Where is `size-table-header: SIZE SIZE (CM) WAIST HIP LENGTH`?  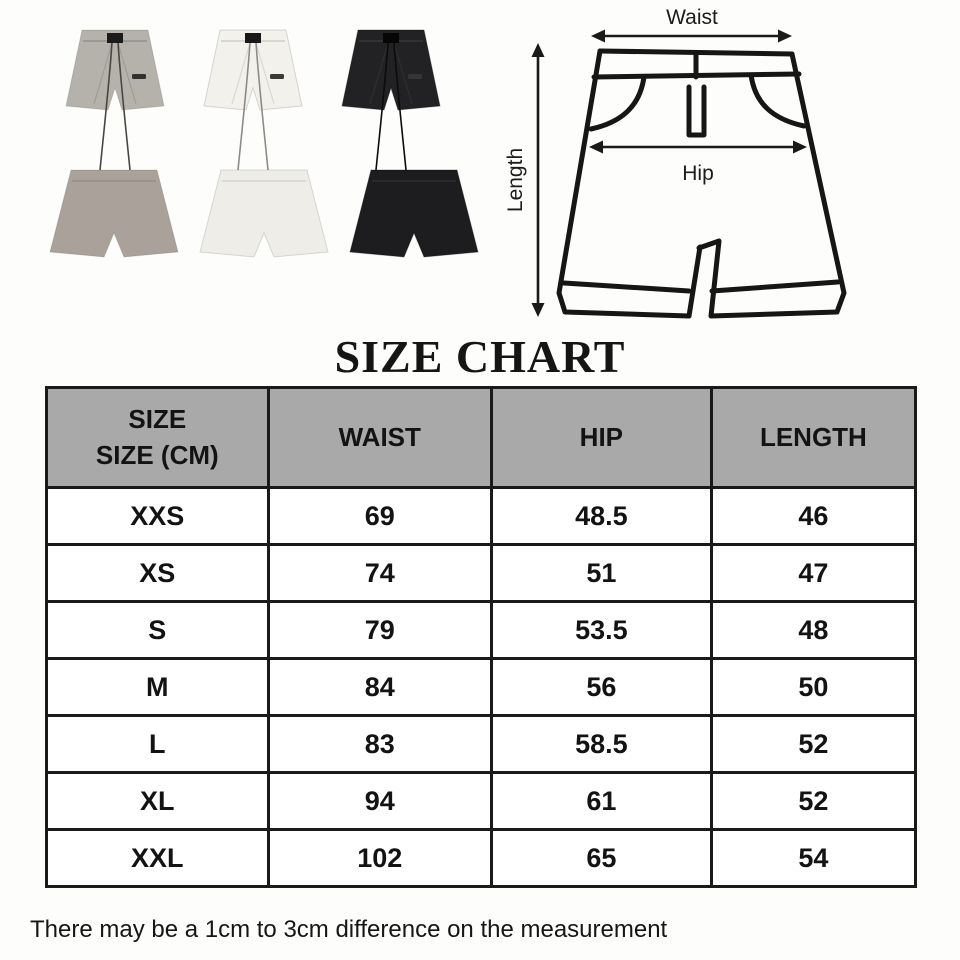
size-table-header: SIZE SIZE (CM) WAIST HIP LENGTH is located at coordinates (481, 437).